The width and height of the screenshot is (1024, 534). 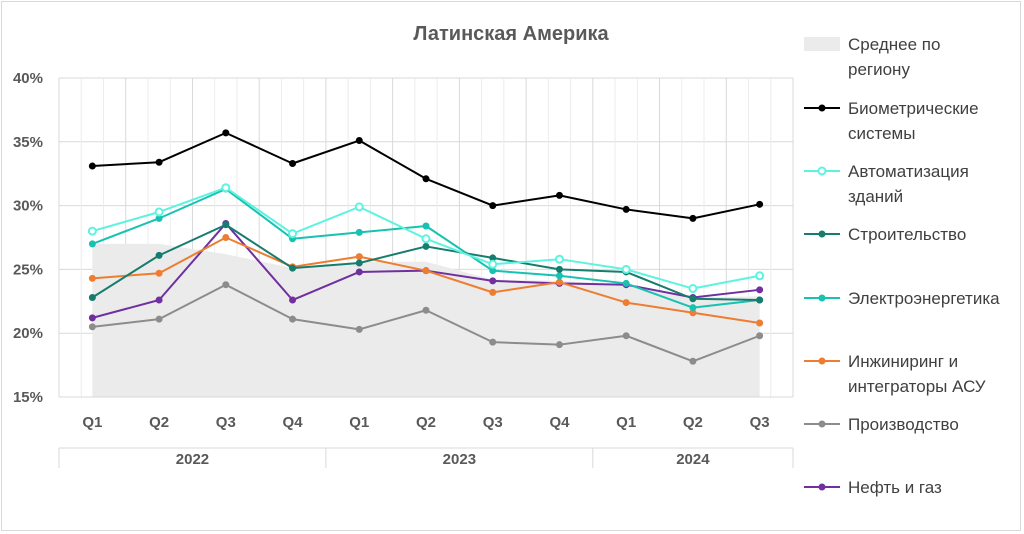 What do you see at coordinates (886, 184) in the screenshot?
I see `legend-entry: Автоматизация зданий` at bounding box center [886, 184].